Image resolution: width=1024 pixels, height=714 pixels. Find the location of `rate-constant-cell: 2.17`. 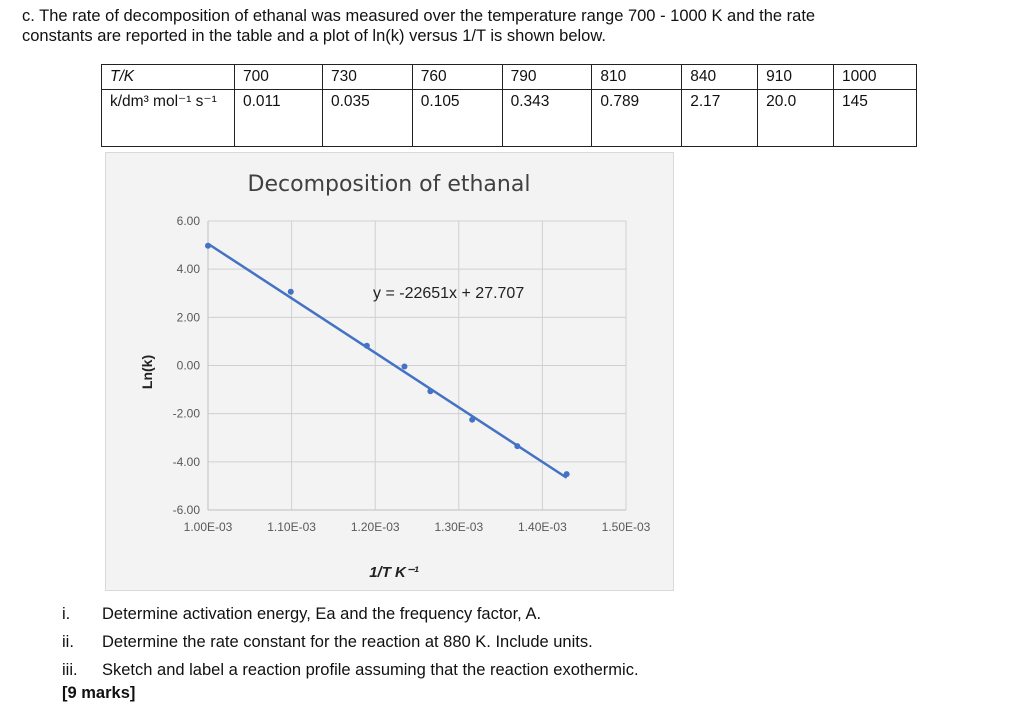

rate-constant-cell: 2.17 is located at coordinates (720, 118).